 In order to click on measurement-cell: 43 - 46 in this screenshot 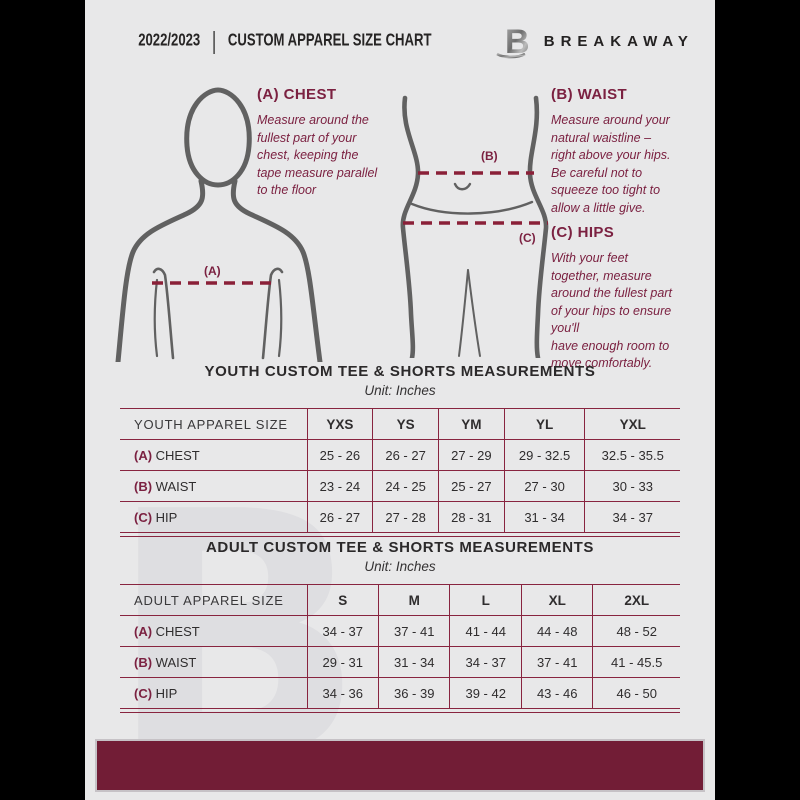, I will do `click(557, 693)`.